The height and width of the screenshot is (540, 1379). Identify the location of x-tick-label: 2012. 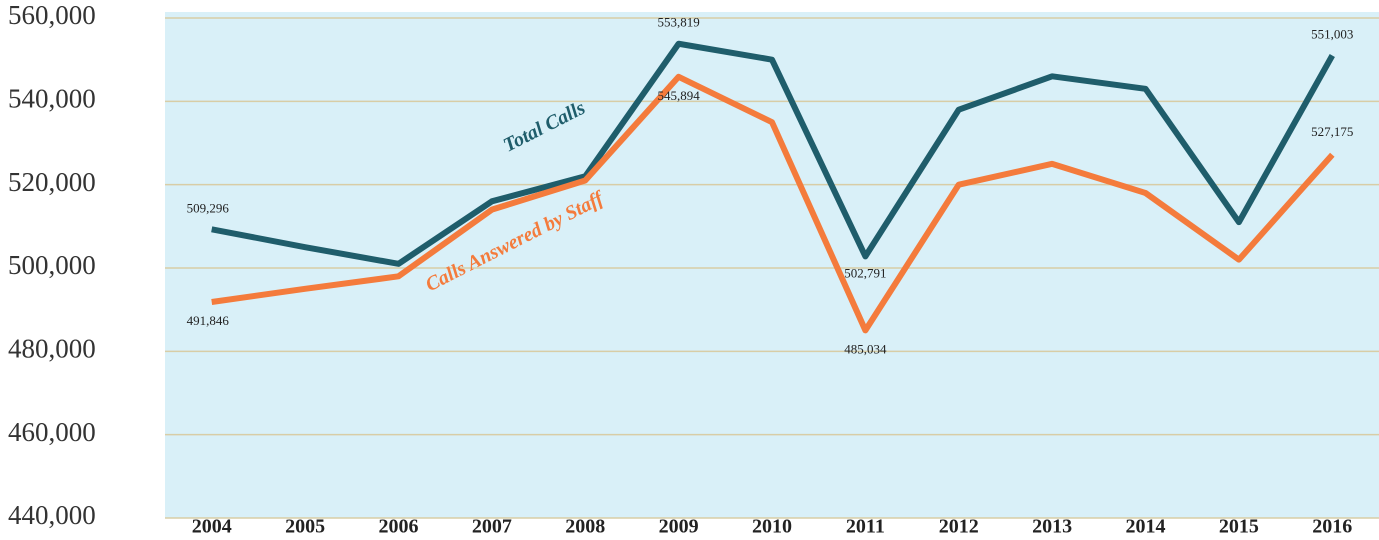
(959, 527).